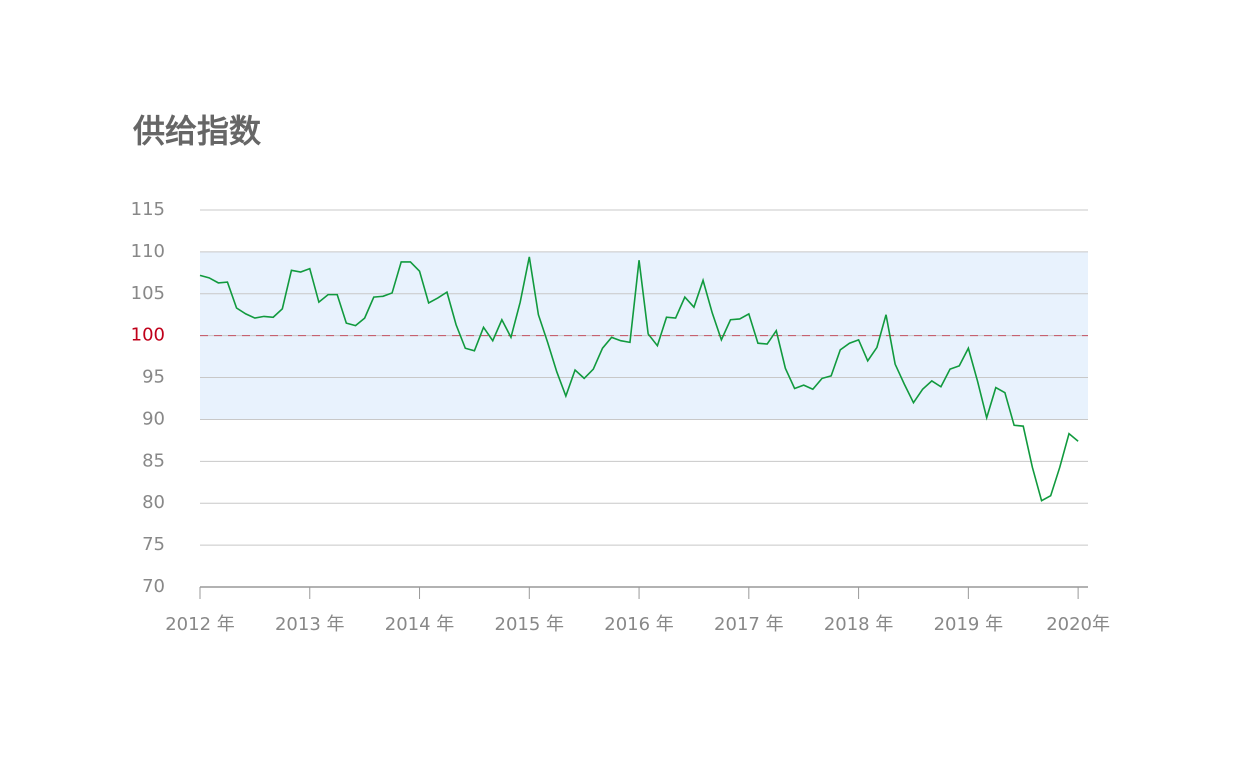  I want to click on x-tick-label: 2020年, so click(1078, 624).